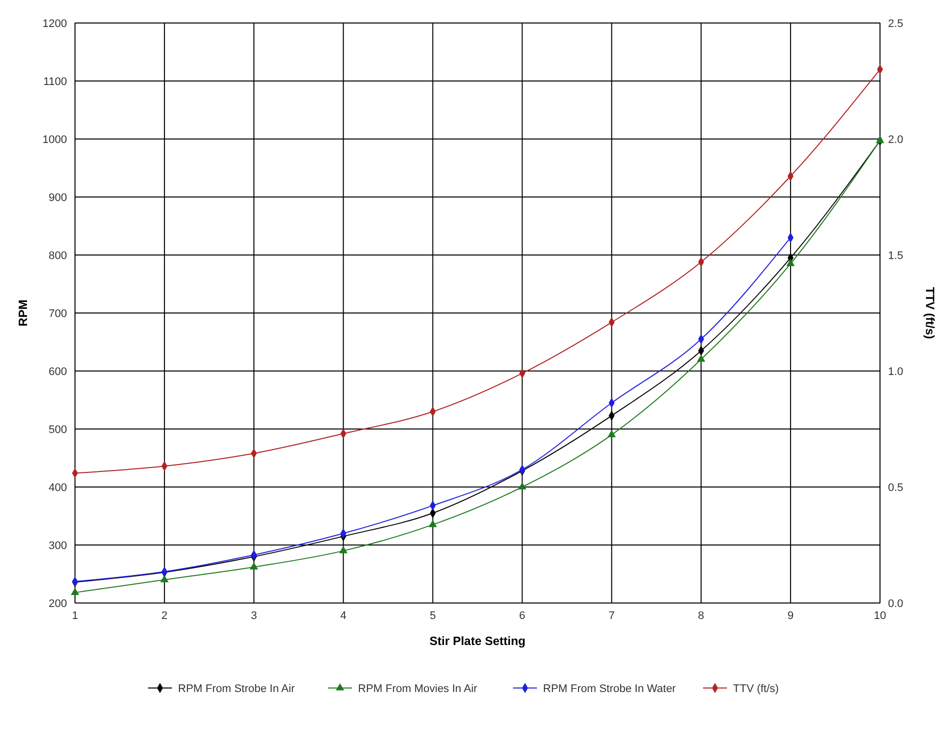 The width and height of the screenshot is (947, 729). I want to click on y-tick-label: 500, so click(57, 430).